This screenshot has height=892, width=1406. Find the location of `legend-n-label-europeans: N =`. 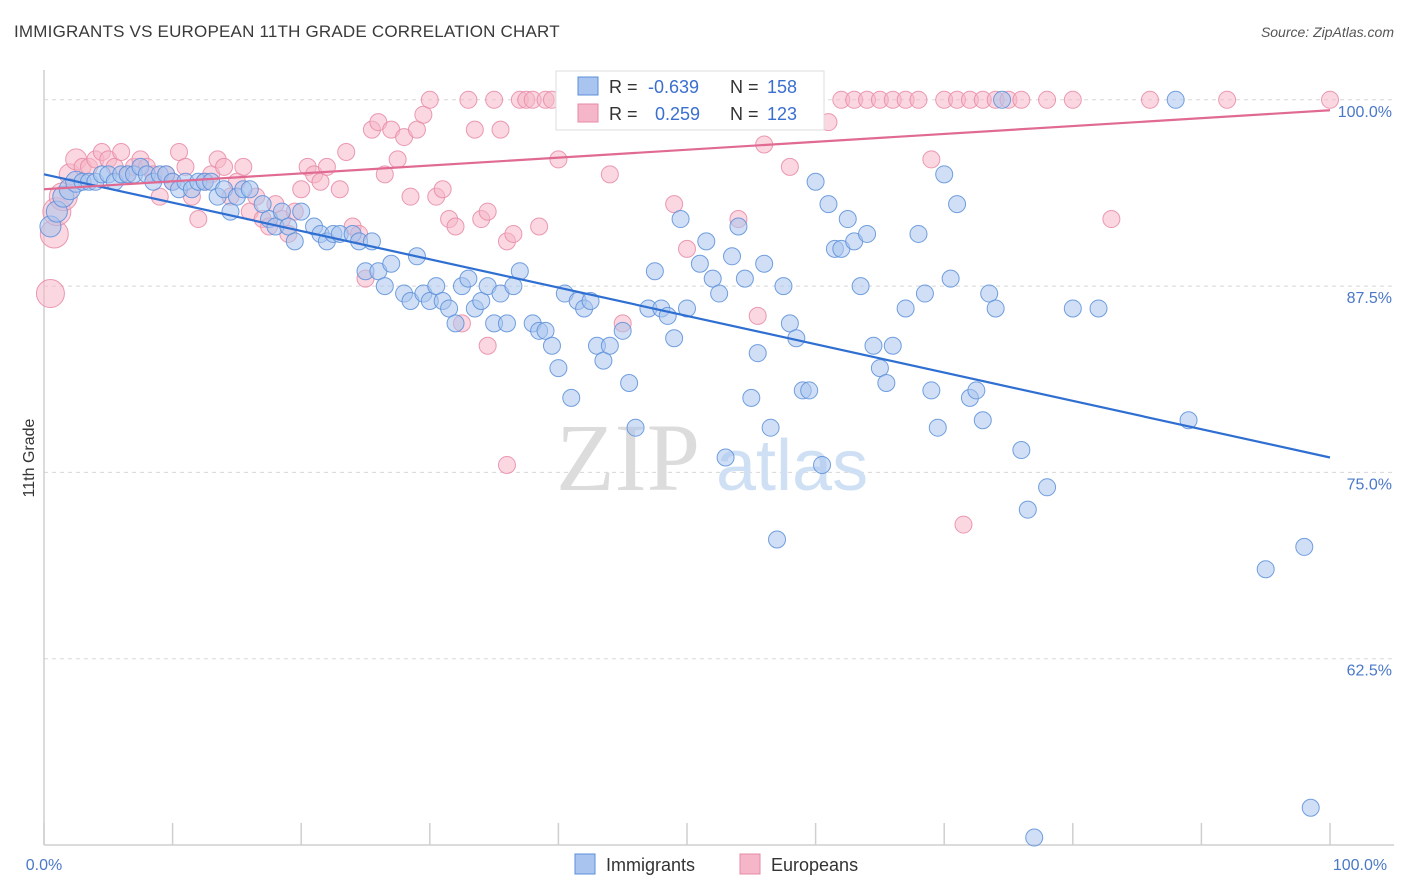

legend-n-label-europeans: N = is located at coordinates (744, 114).